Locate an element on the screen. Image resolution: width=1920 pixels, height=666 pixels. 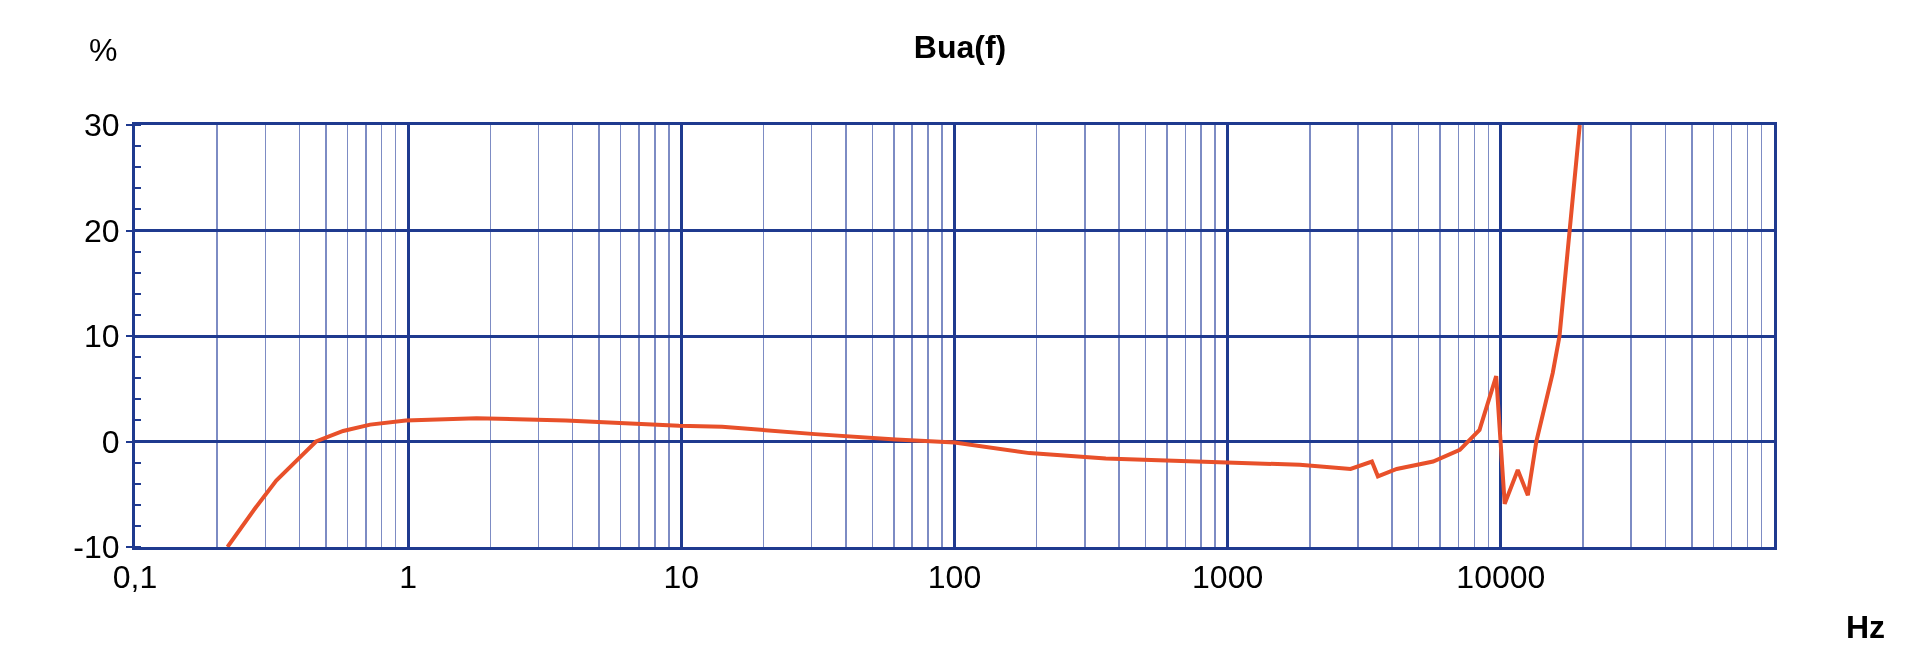
y-tick-label: 0 is located at coordinates (110, 441).